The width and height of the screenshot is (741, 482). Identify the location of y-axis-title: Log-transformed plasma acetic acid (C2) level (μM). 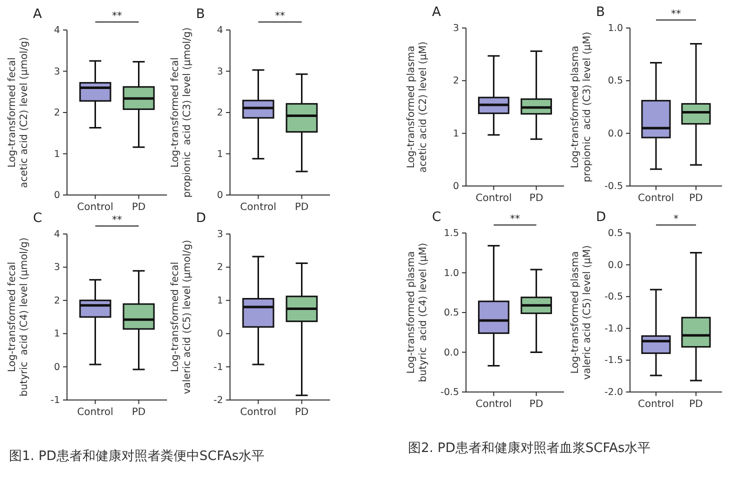
(417, 107).